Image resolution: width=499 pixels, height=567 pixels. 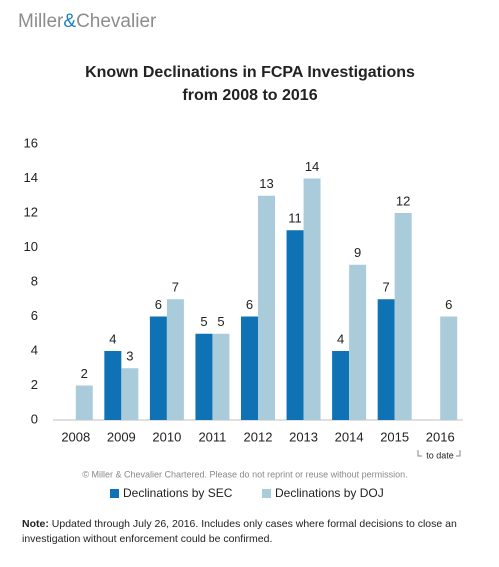 What do you see at coordinates (35, 524) in the screenshot?
I see `note-label: Note:` at bounding box center [35, 524].